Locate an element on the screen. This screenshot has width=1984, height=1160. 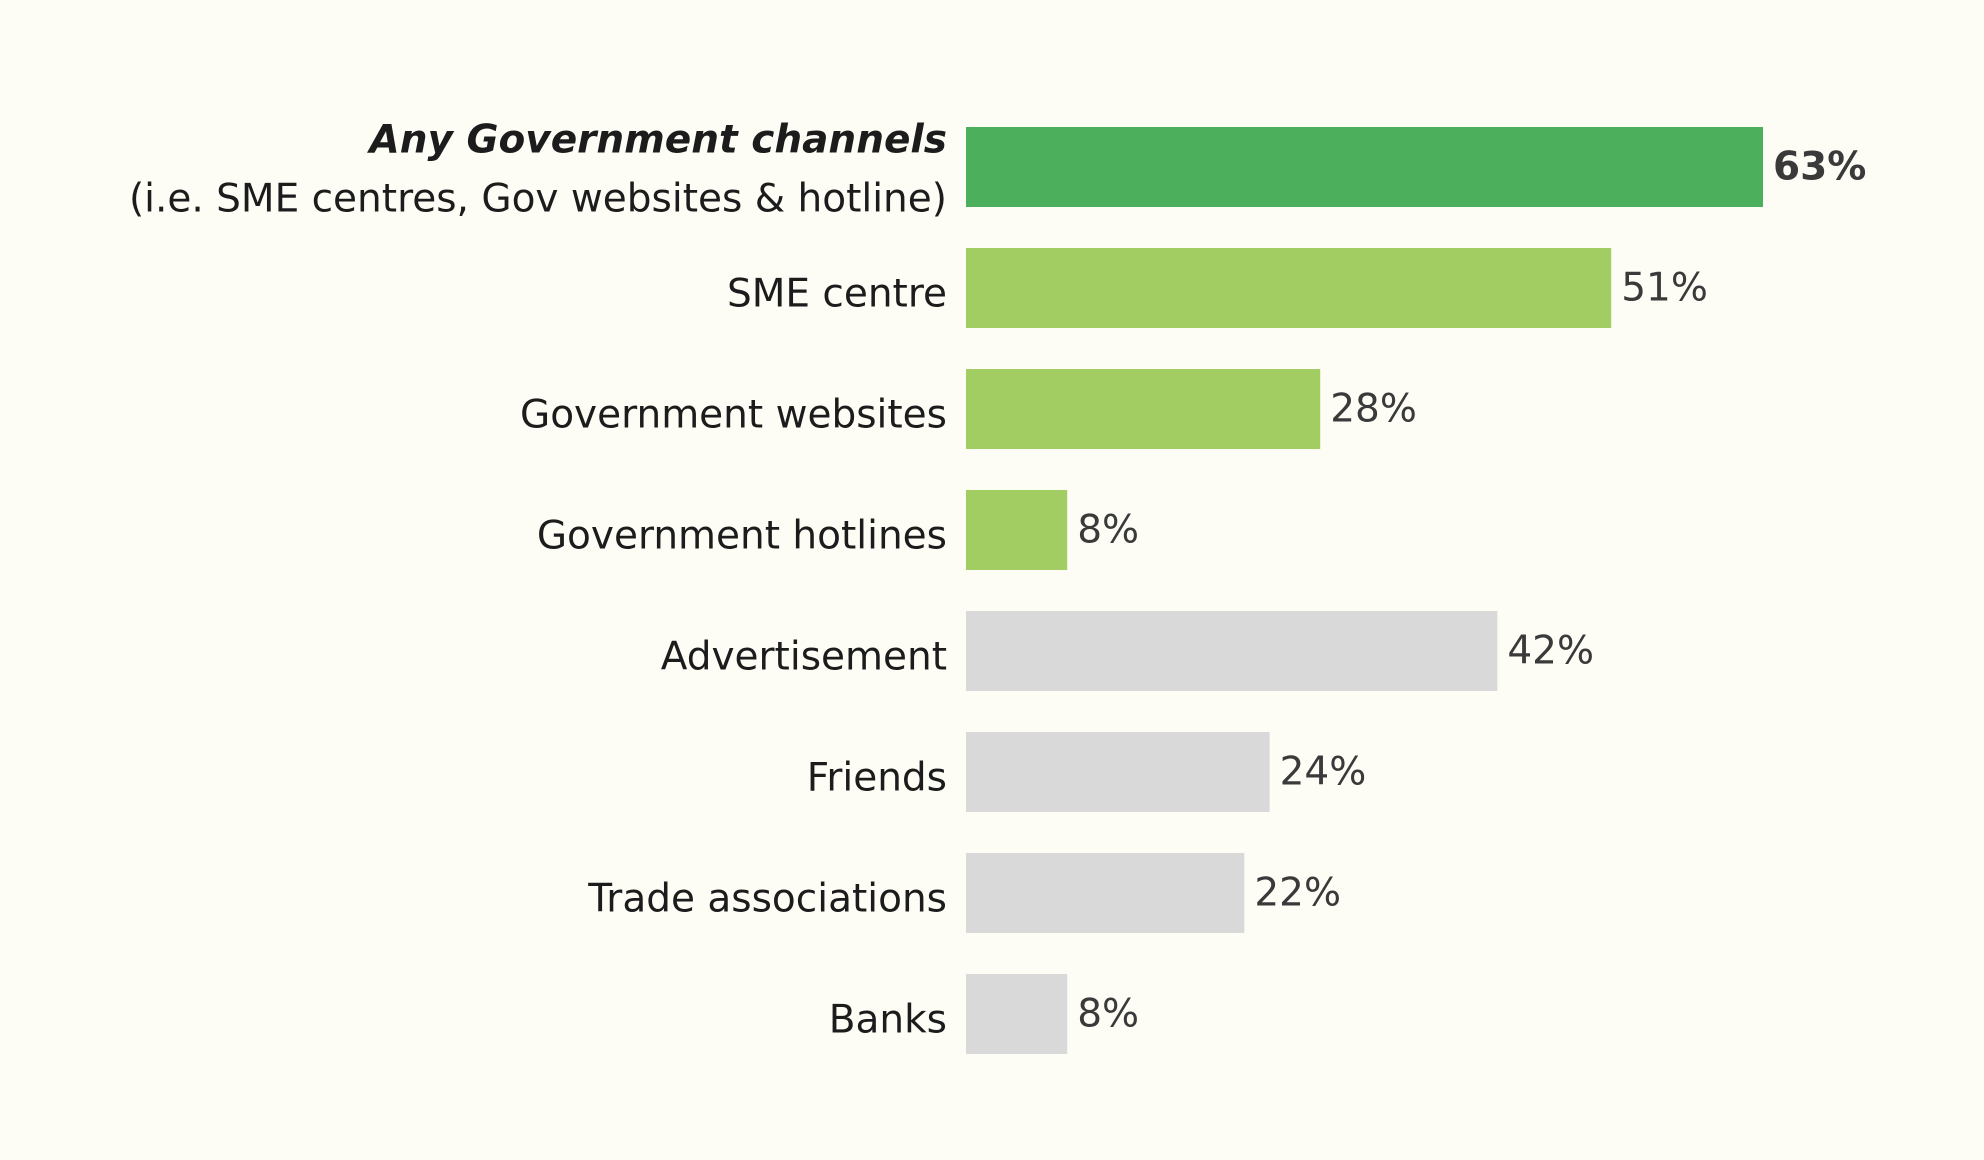
value-label-advertisement: 42% is located at coordinates (1550, 651).